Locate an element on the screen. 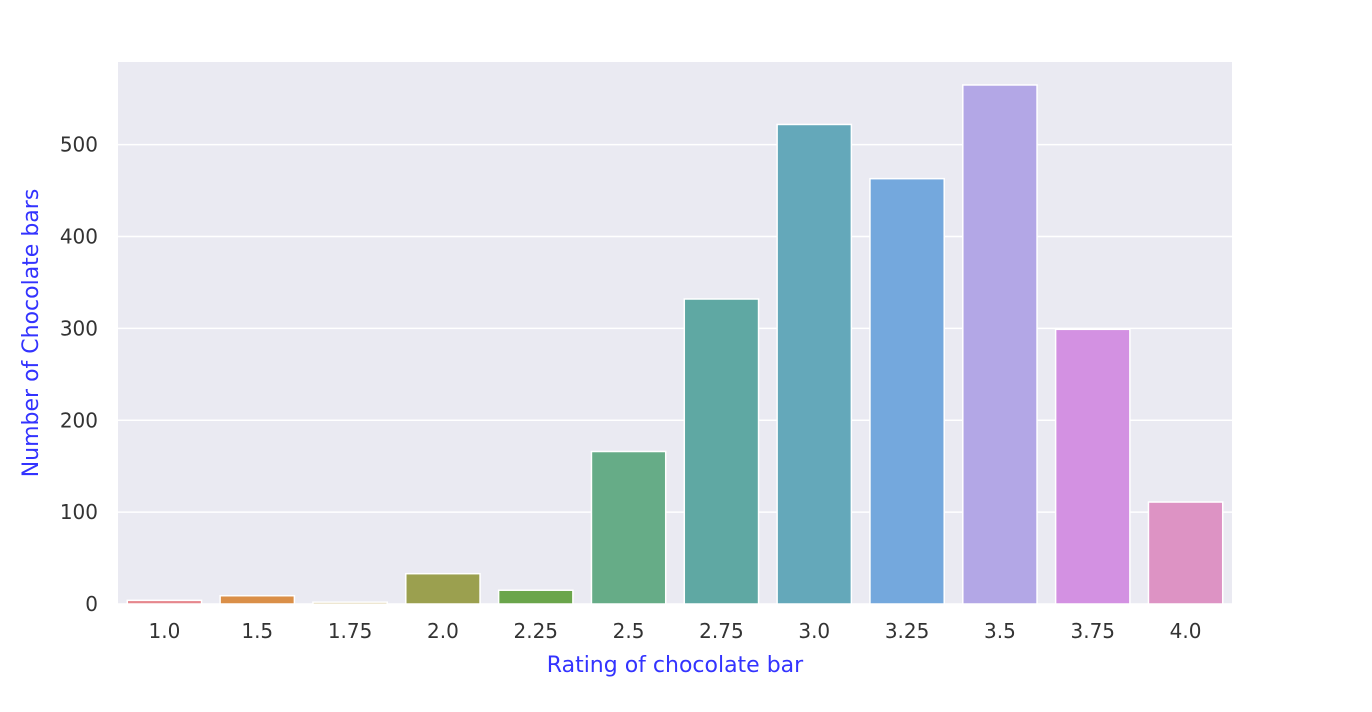 Image resolution: width=1372 pixels, height=712 pixels. bar-1.5 is located at coordinates (257, 599).